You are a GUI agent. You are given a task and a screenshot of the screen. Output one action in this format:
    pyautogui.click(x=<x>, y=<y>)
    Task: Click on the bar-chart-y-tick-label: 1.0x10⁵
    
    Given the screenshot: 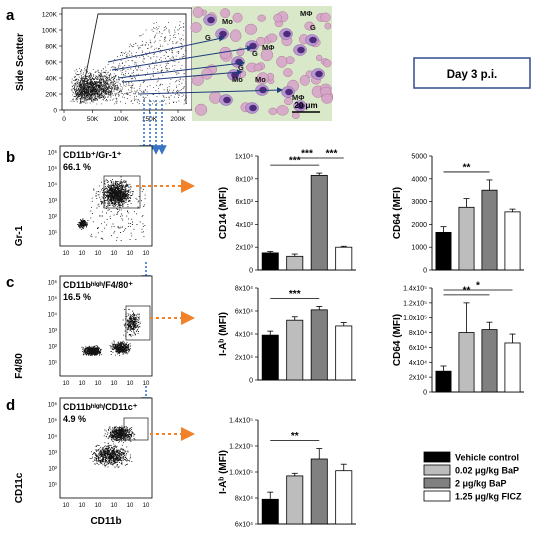 What is the action you would take?
    pyautogui.click(x=241, y=473)
    